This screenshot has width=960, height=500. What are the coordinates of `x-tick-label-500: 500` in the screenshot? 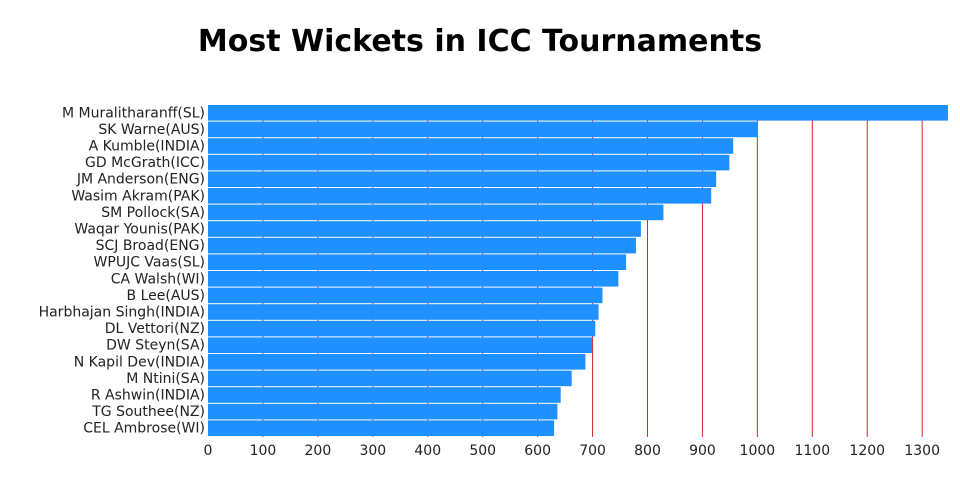 It's located at (482, 451).